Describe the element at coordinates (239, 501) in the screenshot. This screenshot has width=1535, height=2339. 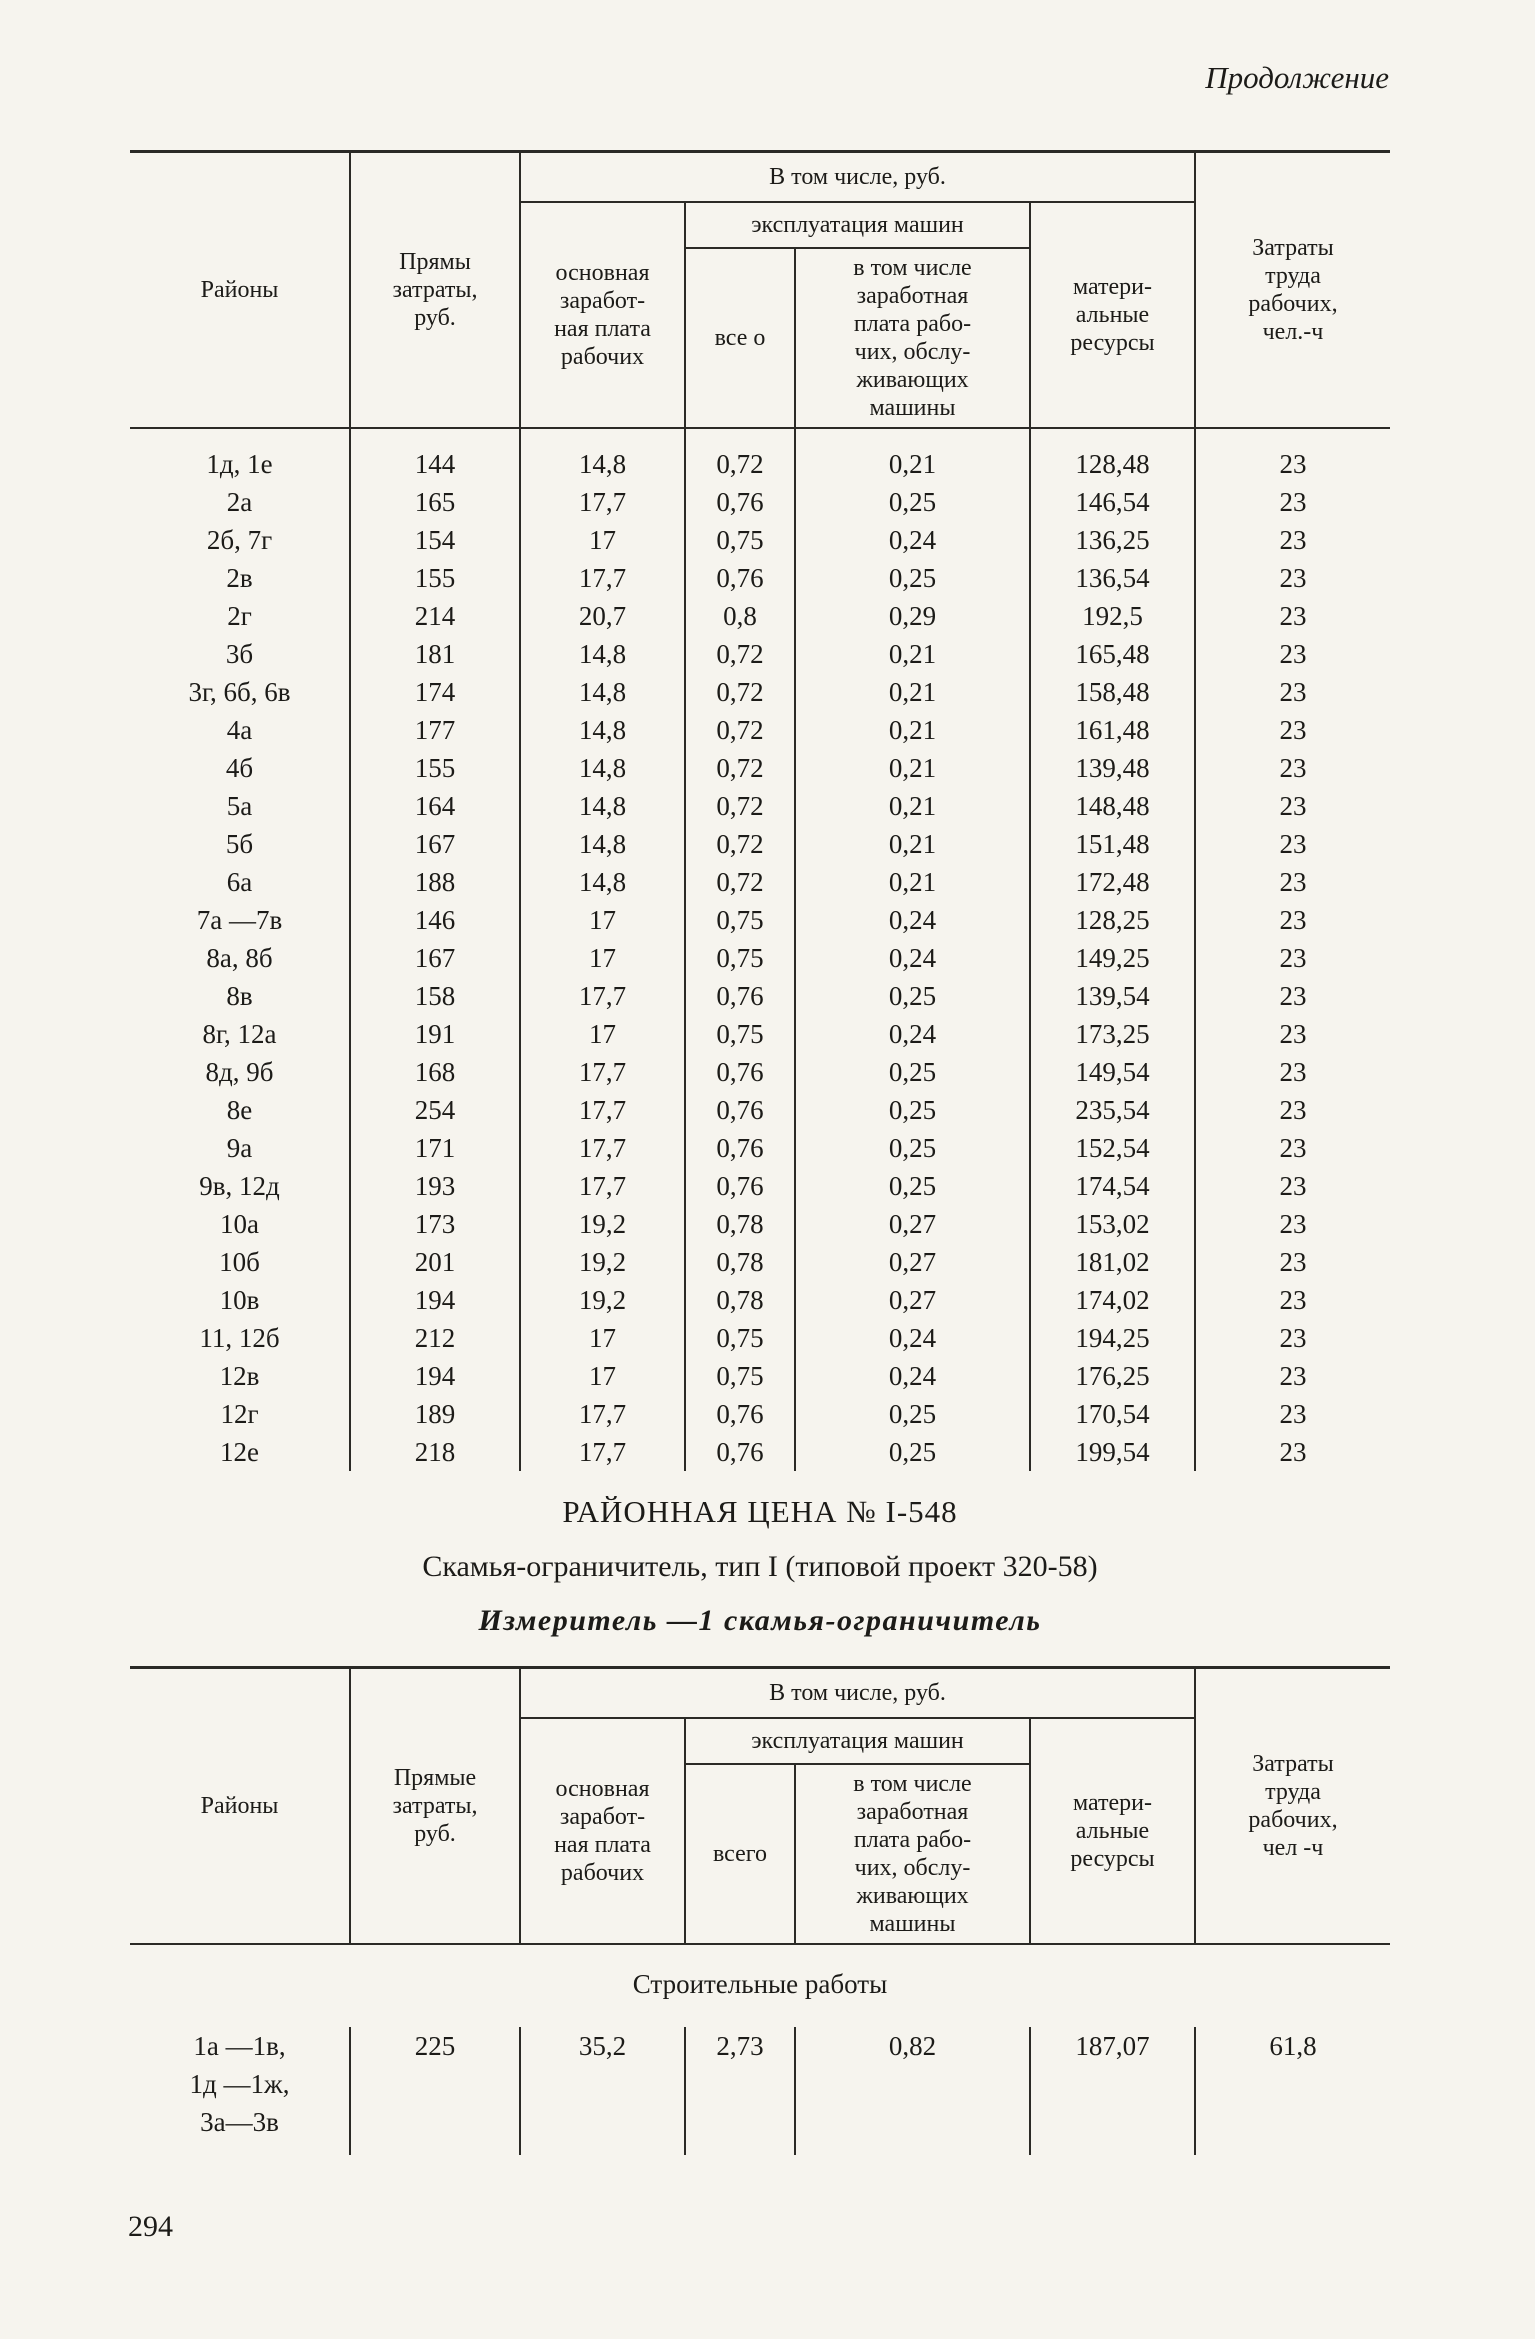
I see `district-cell: 2а` at that location.